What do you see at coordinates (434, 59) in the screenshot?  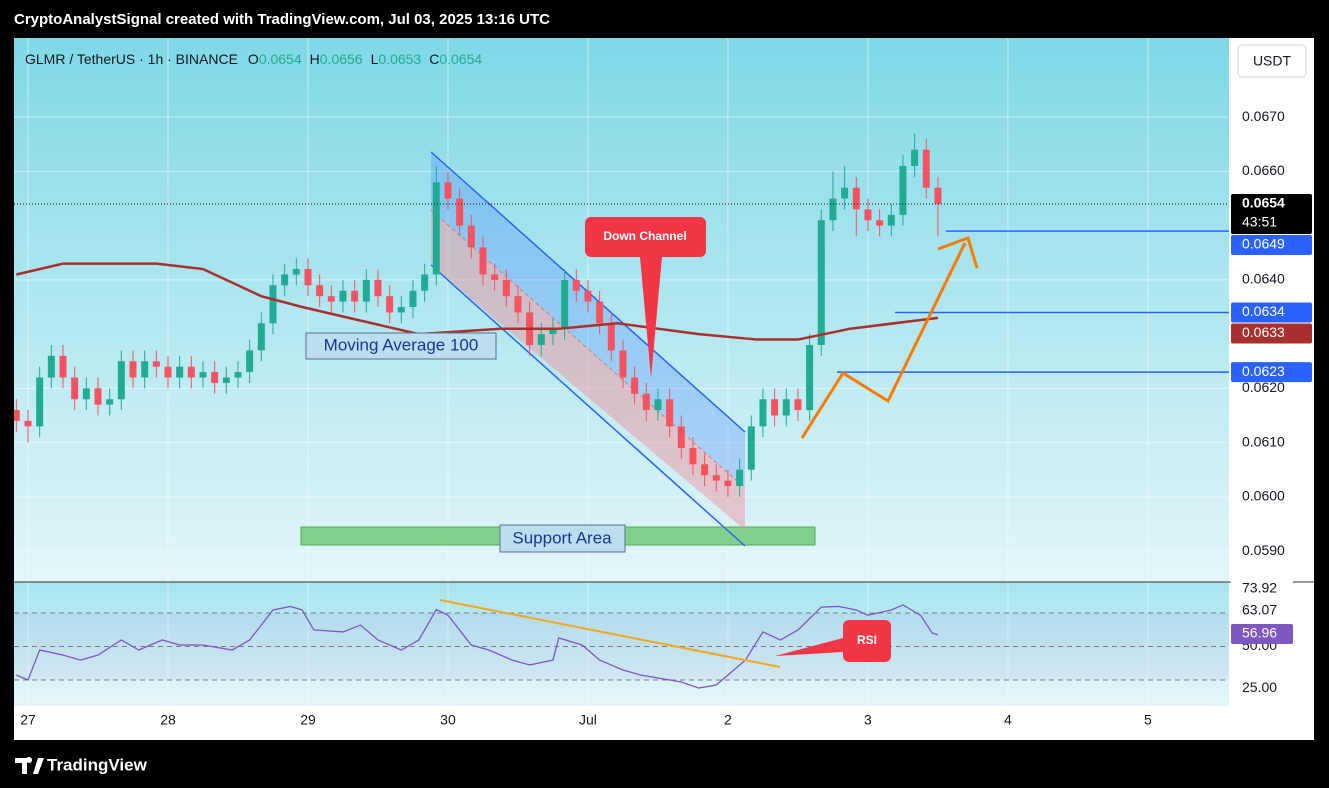 I see `ohlc-key: C` at bounding box center [434, 59].